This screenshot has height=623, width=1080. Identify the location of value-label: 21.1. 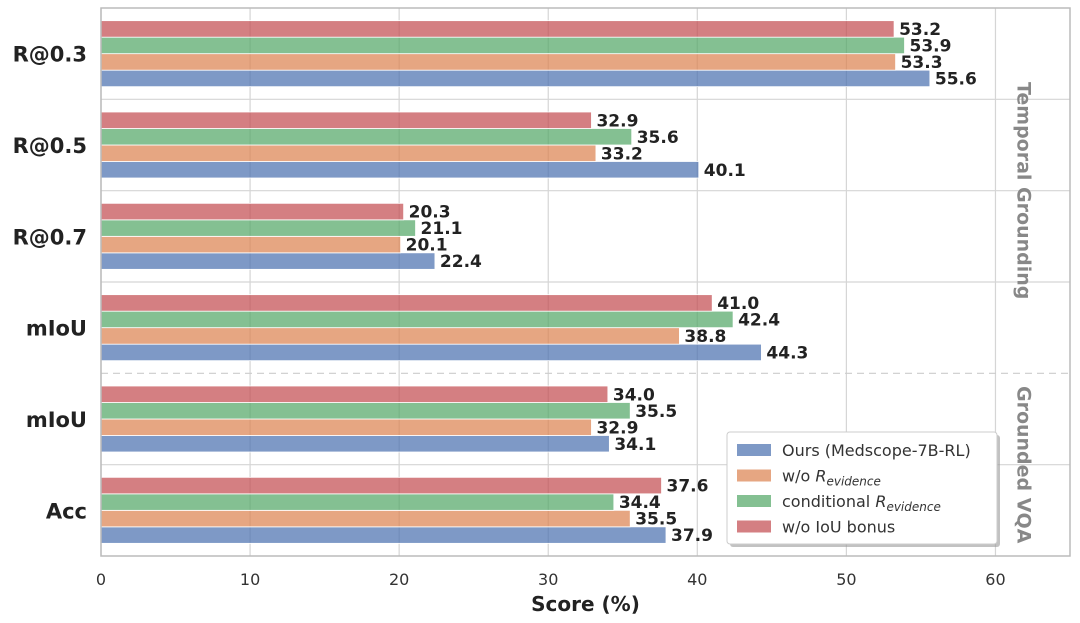
(442, 229).